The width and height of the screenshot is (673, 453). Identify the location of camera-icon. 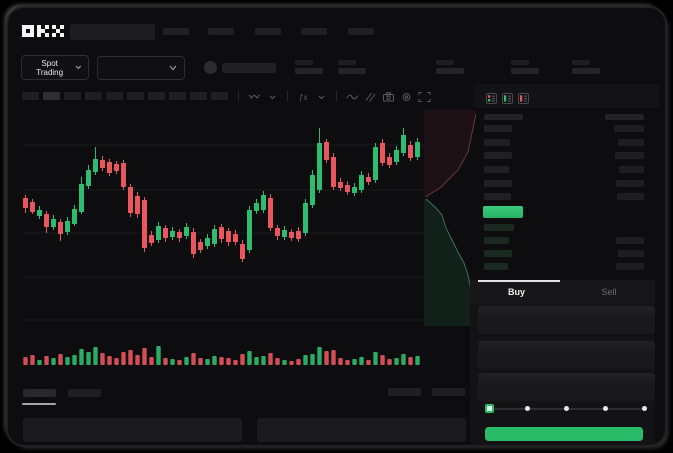
(388, 96).